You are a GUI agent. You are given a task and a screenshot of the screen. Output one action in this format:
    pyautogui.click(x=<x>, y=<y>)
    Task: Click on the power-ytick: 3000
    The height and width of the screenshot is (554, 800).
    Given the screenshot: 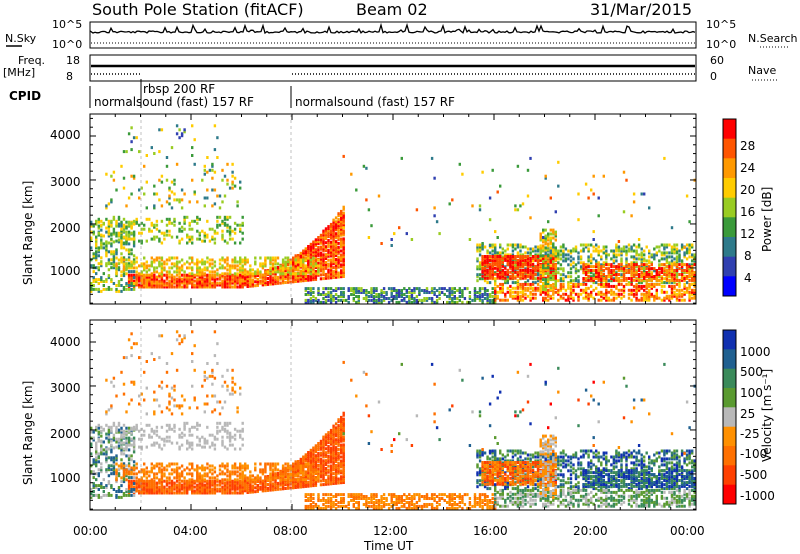 What is the action you would take?
    pyautogui.click(x=65, y=182)
    